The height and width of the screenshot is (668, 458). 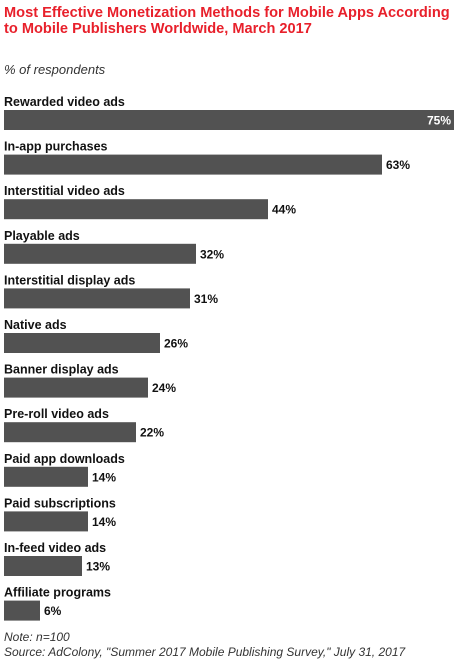 I want to click on category-label: Interstitial display ads, so click(x=69, y=280).